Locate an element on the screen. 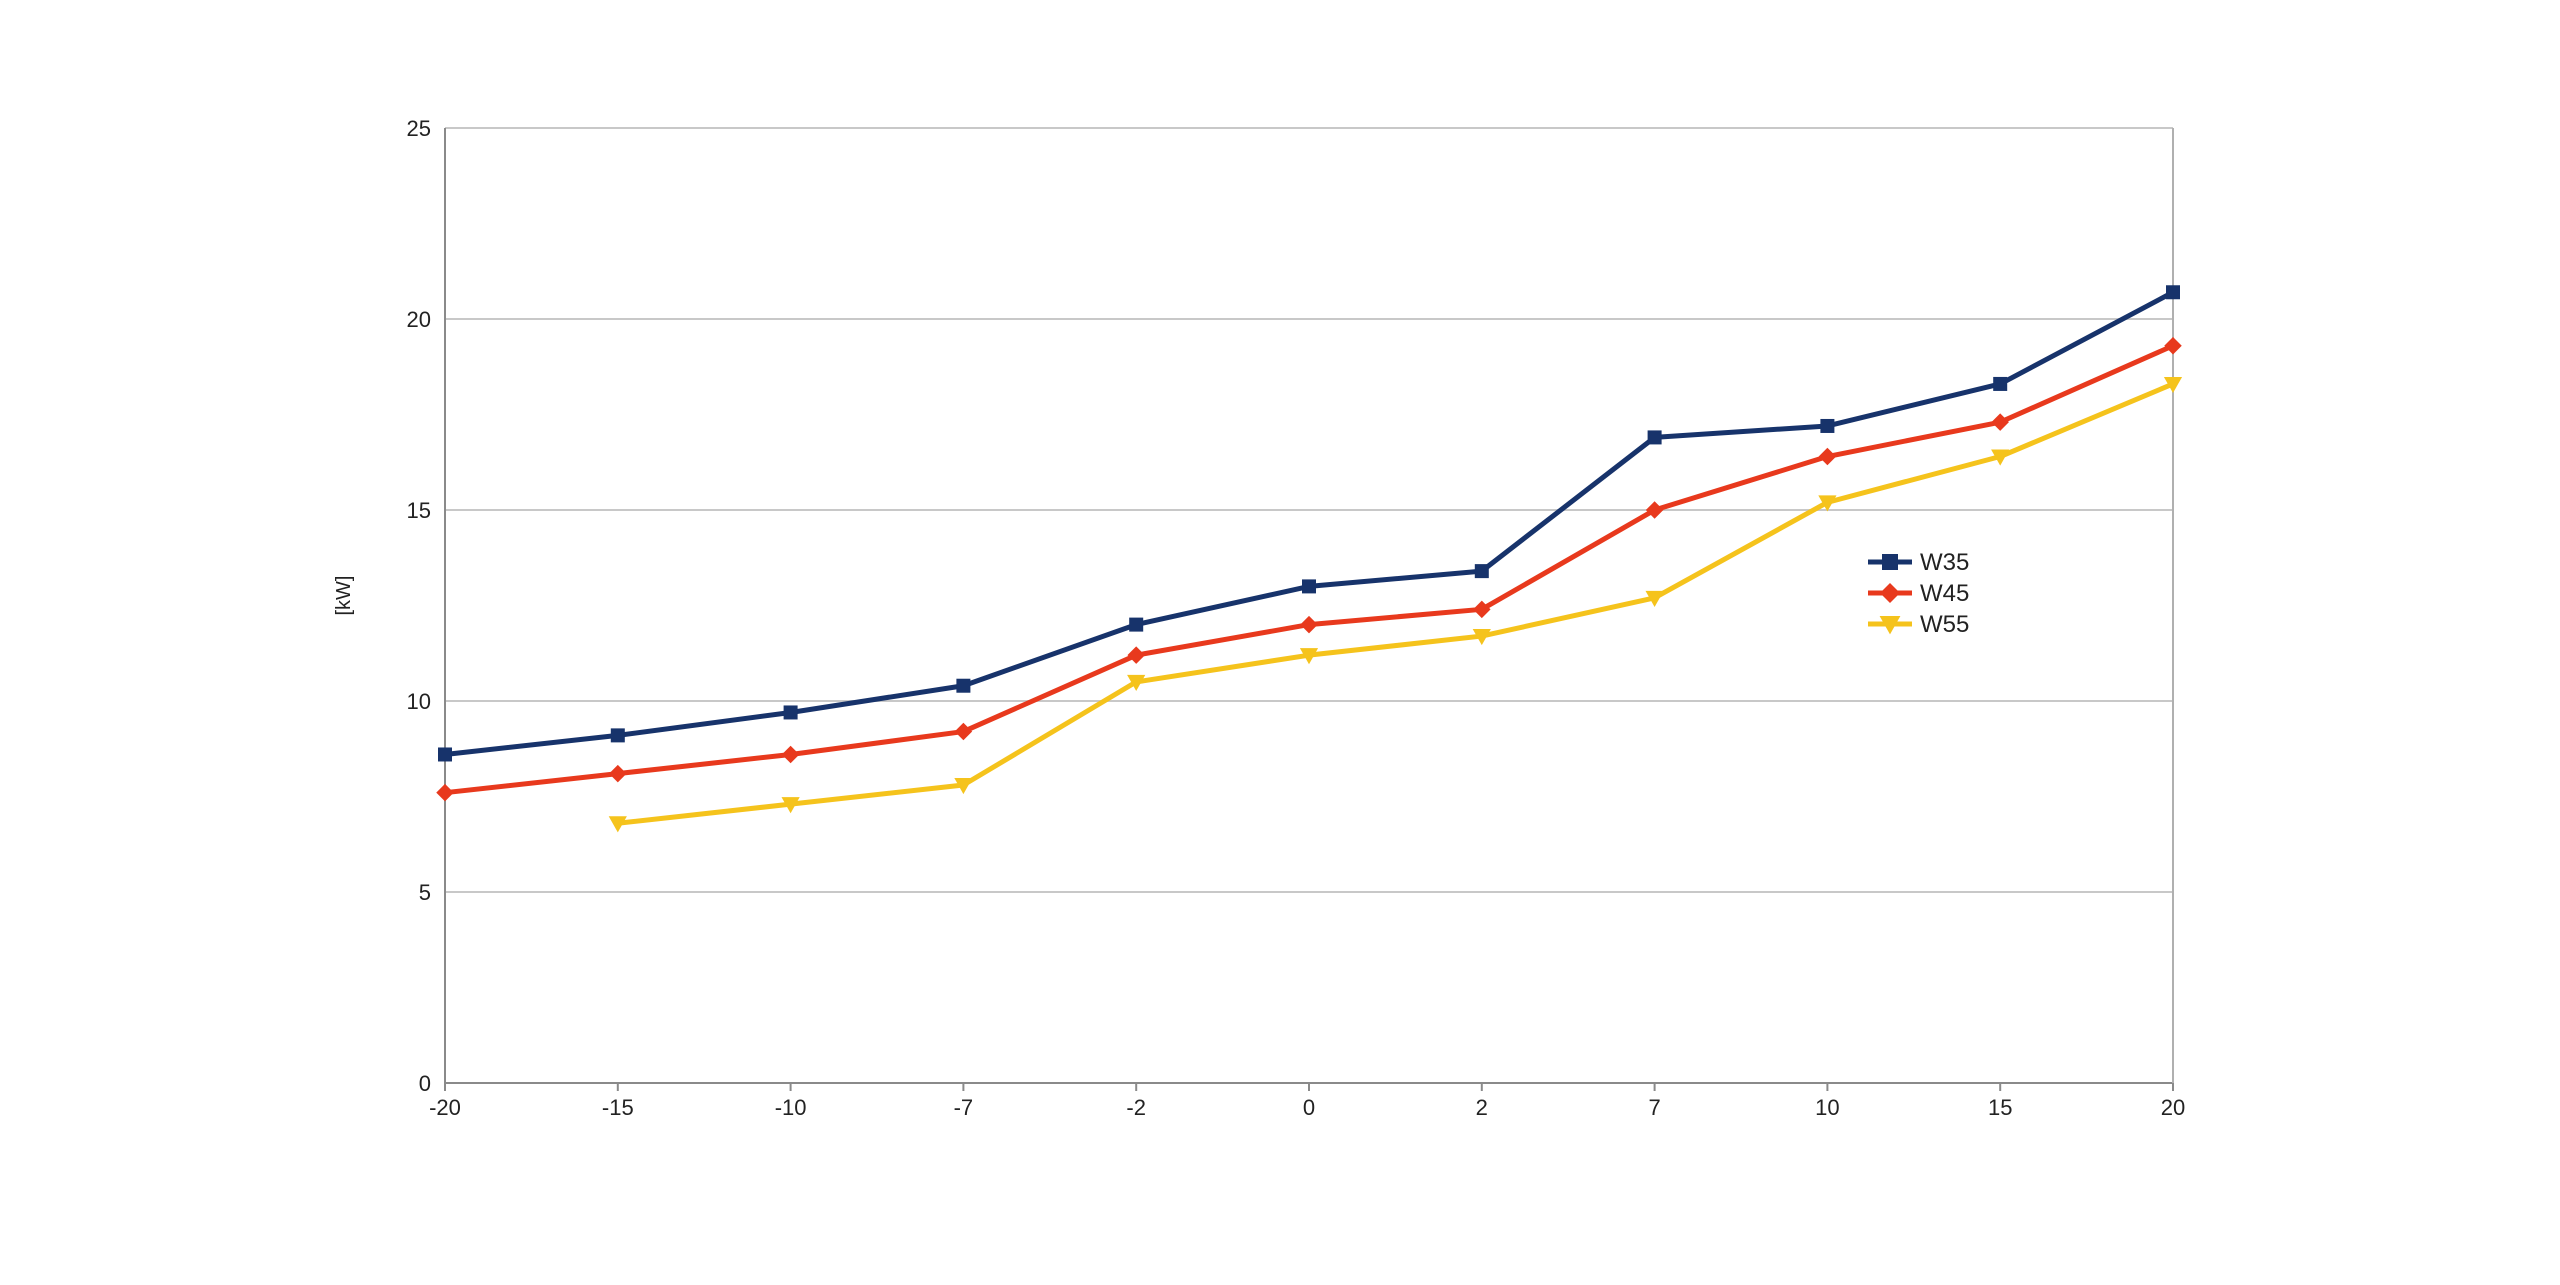  y-tick-label: 20 is located at coordinates (419, 319).